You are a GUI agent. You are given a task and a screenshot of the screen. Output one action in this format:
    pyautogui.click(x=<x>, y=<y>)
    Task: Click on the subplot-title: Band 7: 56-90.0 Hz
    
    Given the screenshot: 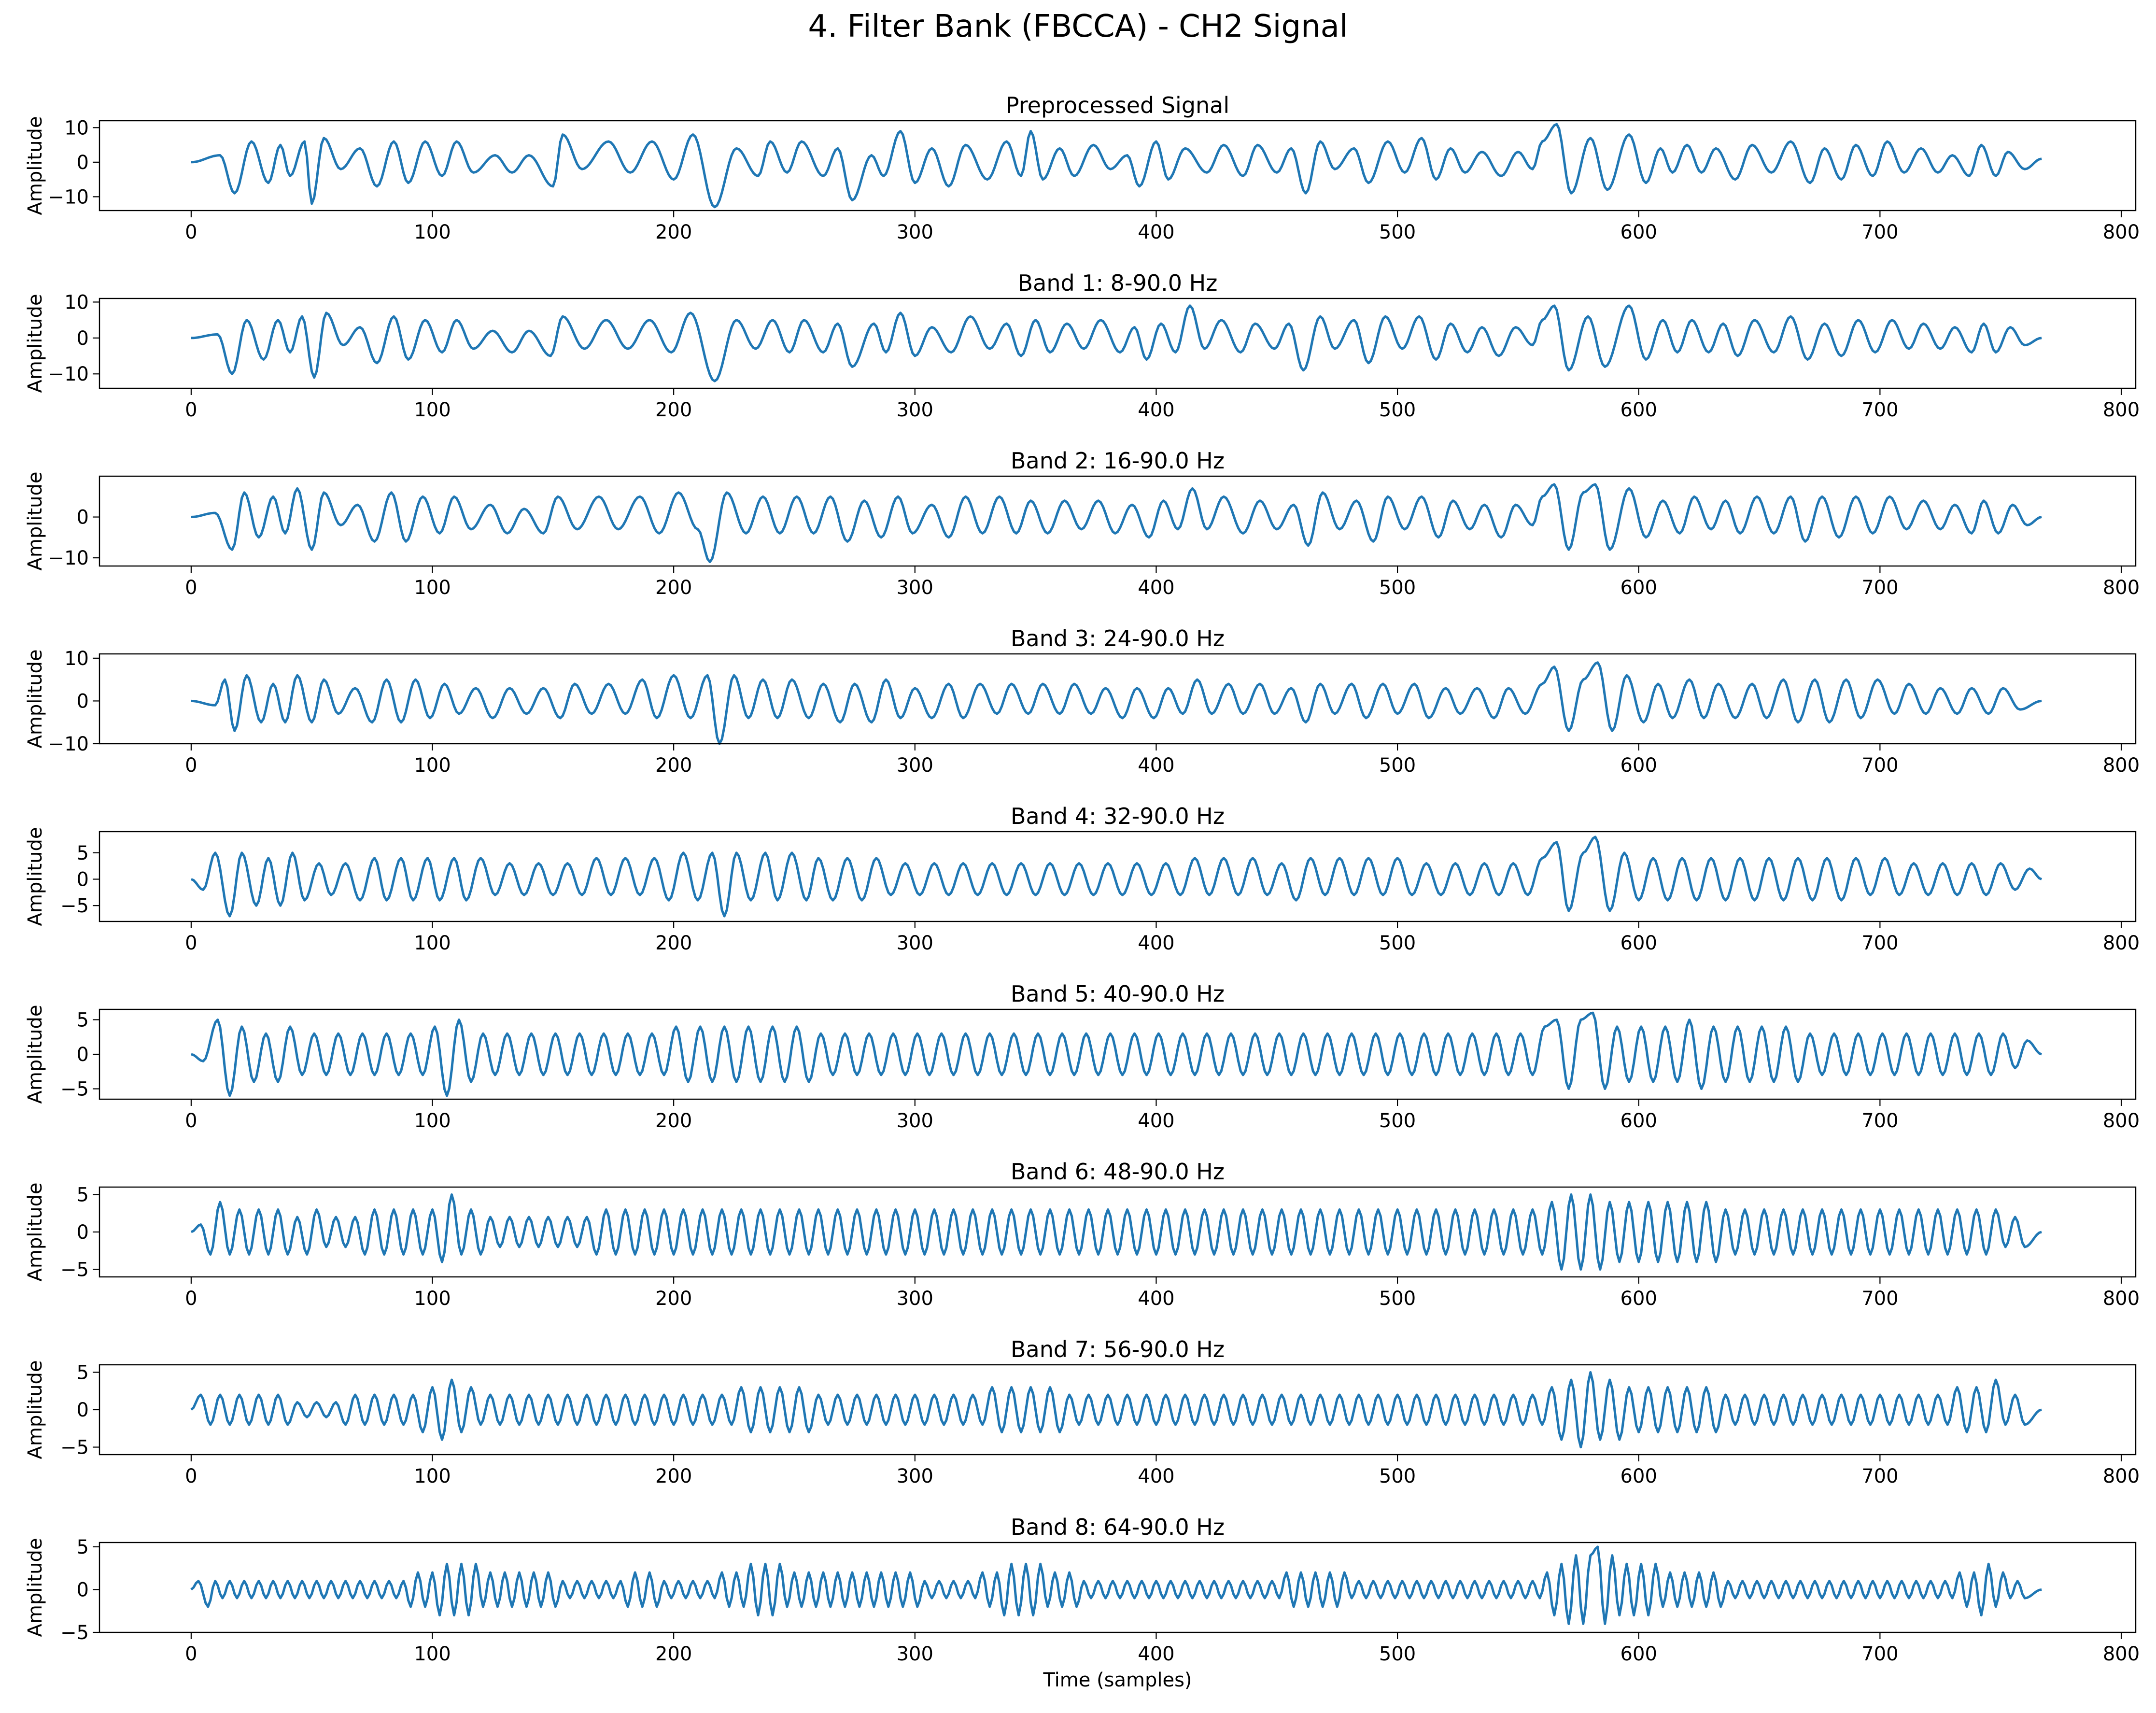 What is the action you would take?
    pyautogui.click(x=1118, y=1349)
    